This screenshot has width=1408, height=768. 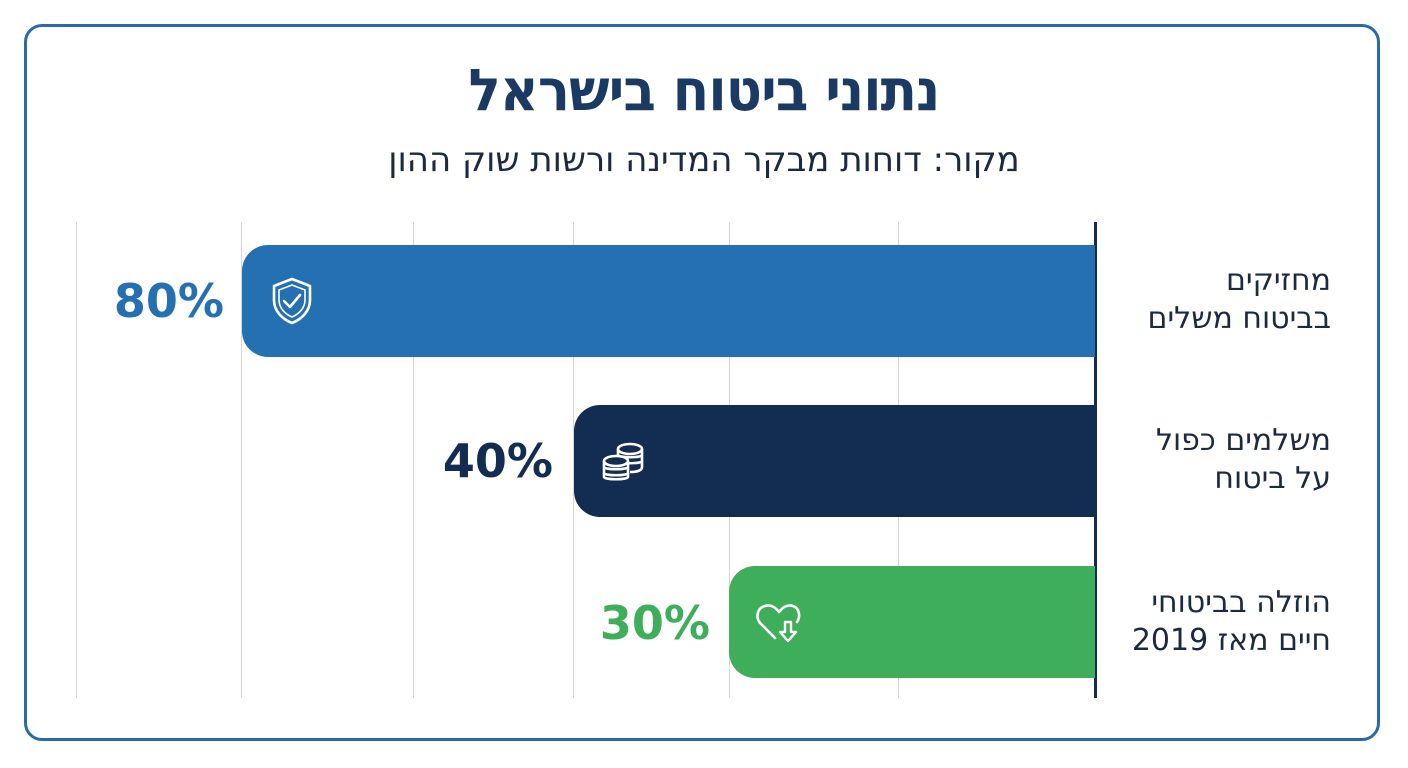 What do you see at coordinates (1218, 300) in the screenshot?
I see `bar-category-label: מחזיקים בביטוח משלים` at bounding box center [1218, 300].